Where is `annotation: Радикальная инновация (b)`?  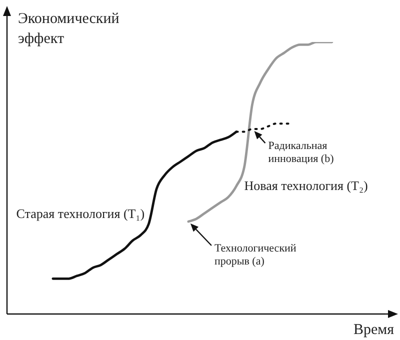
annotation: Радикальная инновация (b) is located at coordinates (301, 153).